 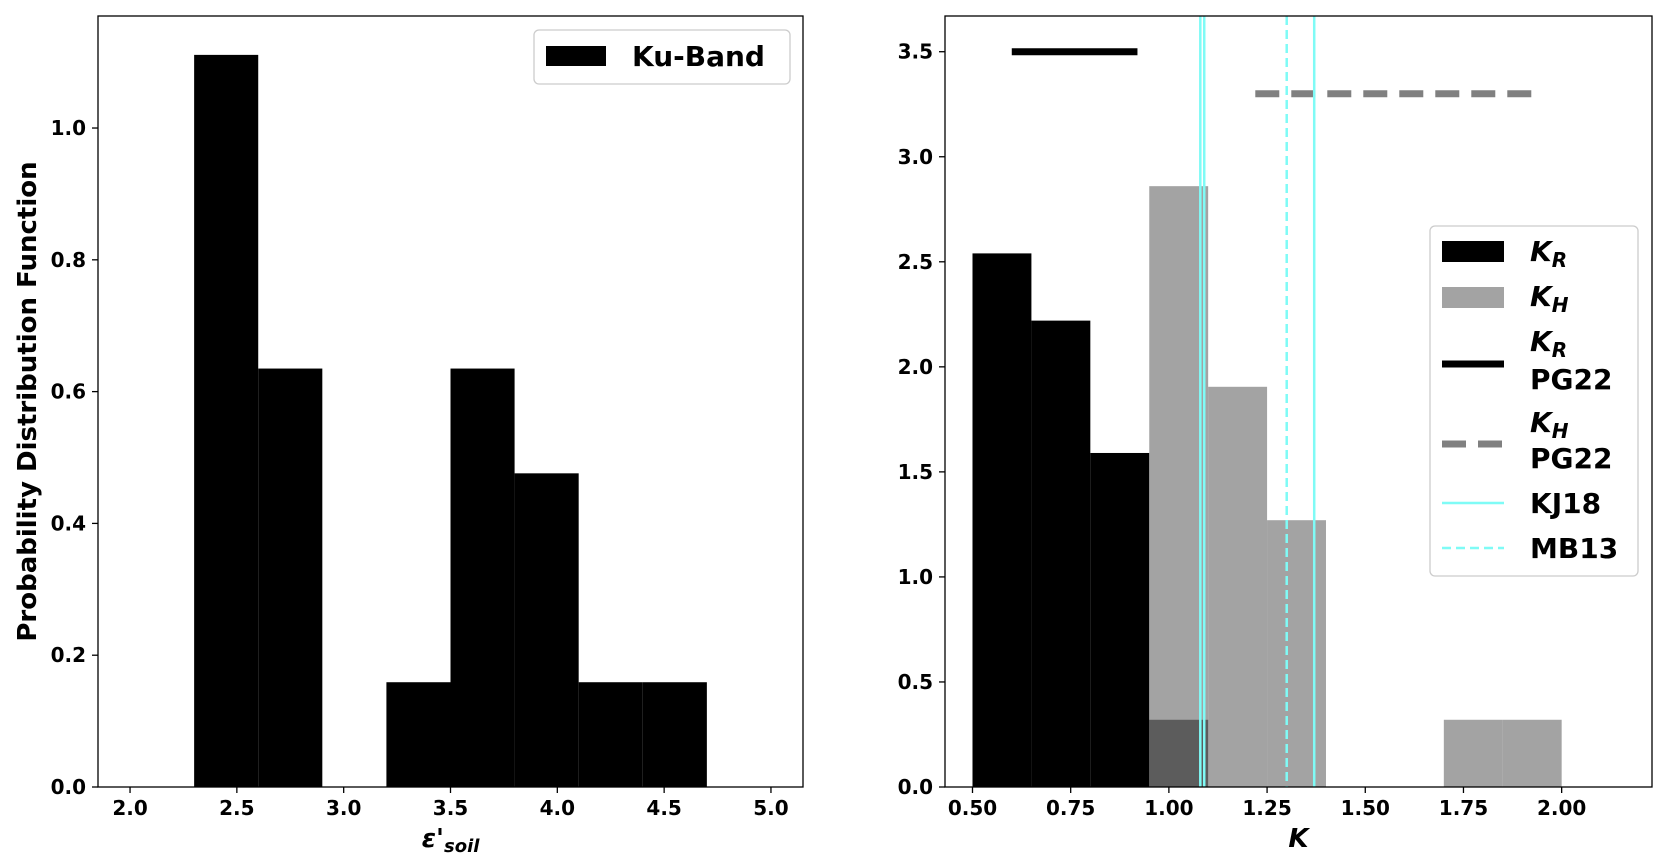 I want to click on x-axis-label: ε'soil, so click(x=451, y=840).